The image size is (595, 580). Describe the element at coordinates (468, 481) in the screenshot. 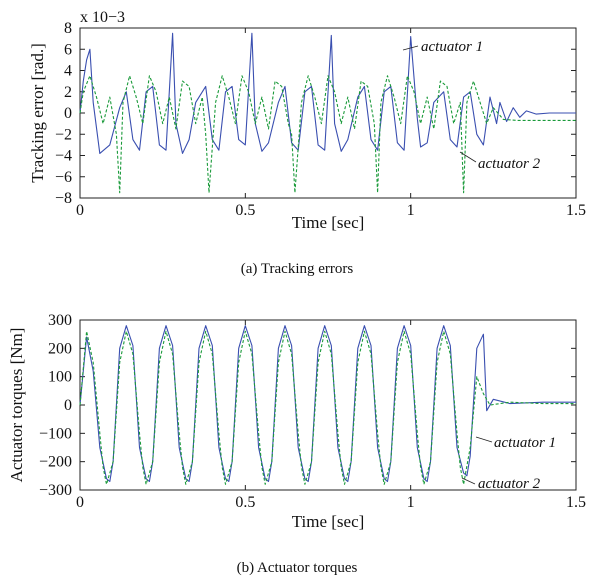

I see `annotation-arrow-b2` at that location.